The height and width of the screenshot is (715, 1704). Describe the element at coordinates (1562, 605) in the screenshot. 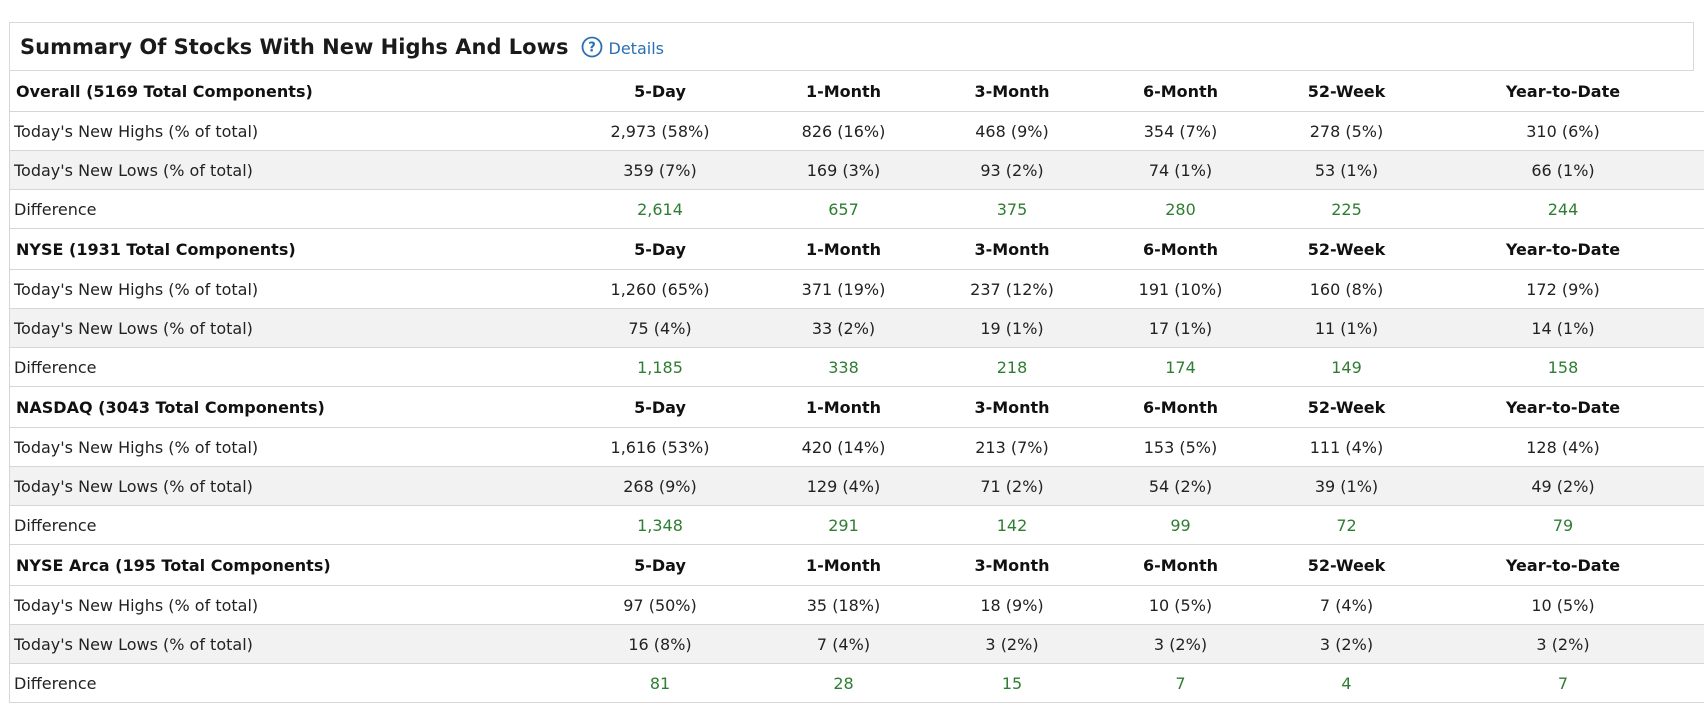

I see `cell-ytd: 10 (5%)` at that location.